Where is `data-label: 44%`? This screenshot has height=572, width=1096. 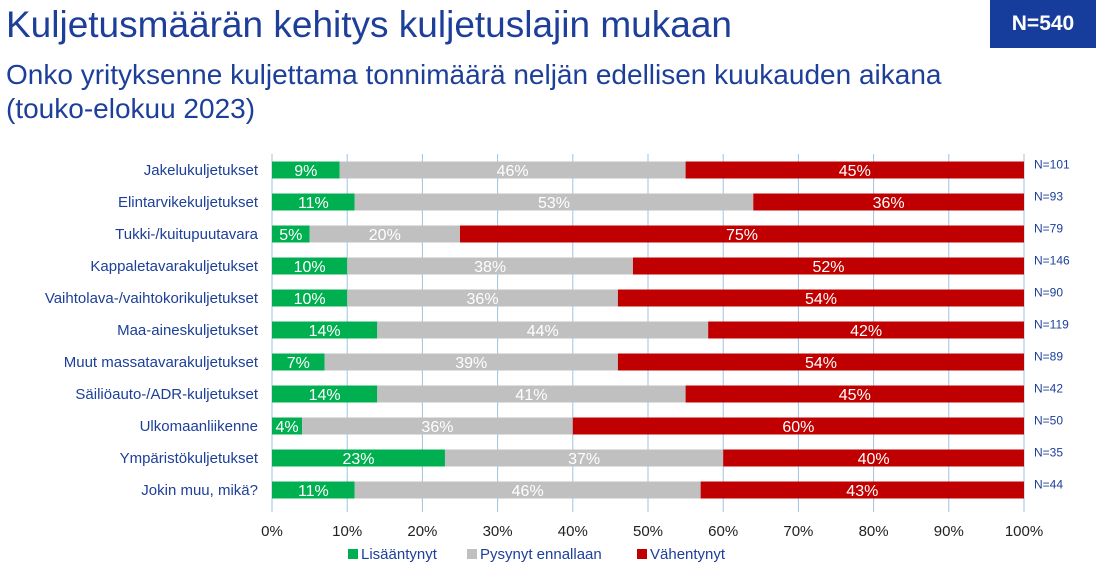 data-label: 44% is located at coordinates (543, 331).